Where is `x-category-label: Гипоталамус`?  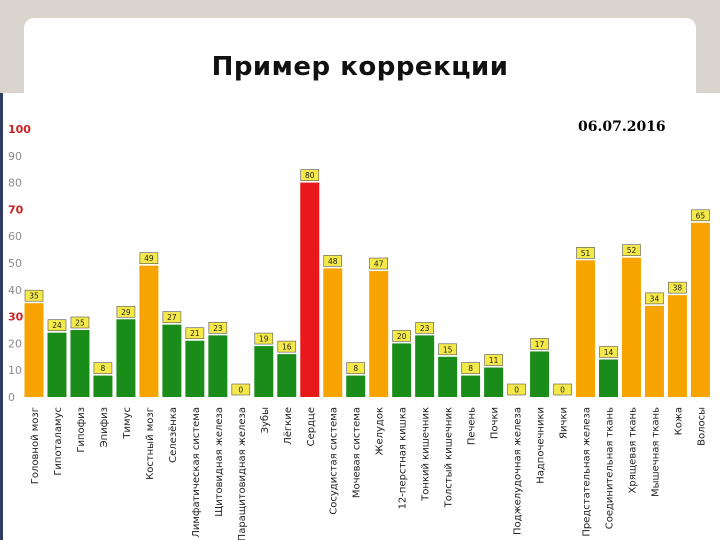
x-category-label: Гипоталамус is located at coordinates (58, 441).